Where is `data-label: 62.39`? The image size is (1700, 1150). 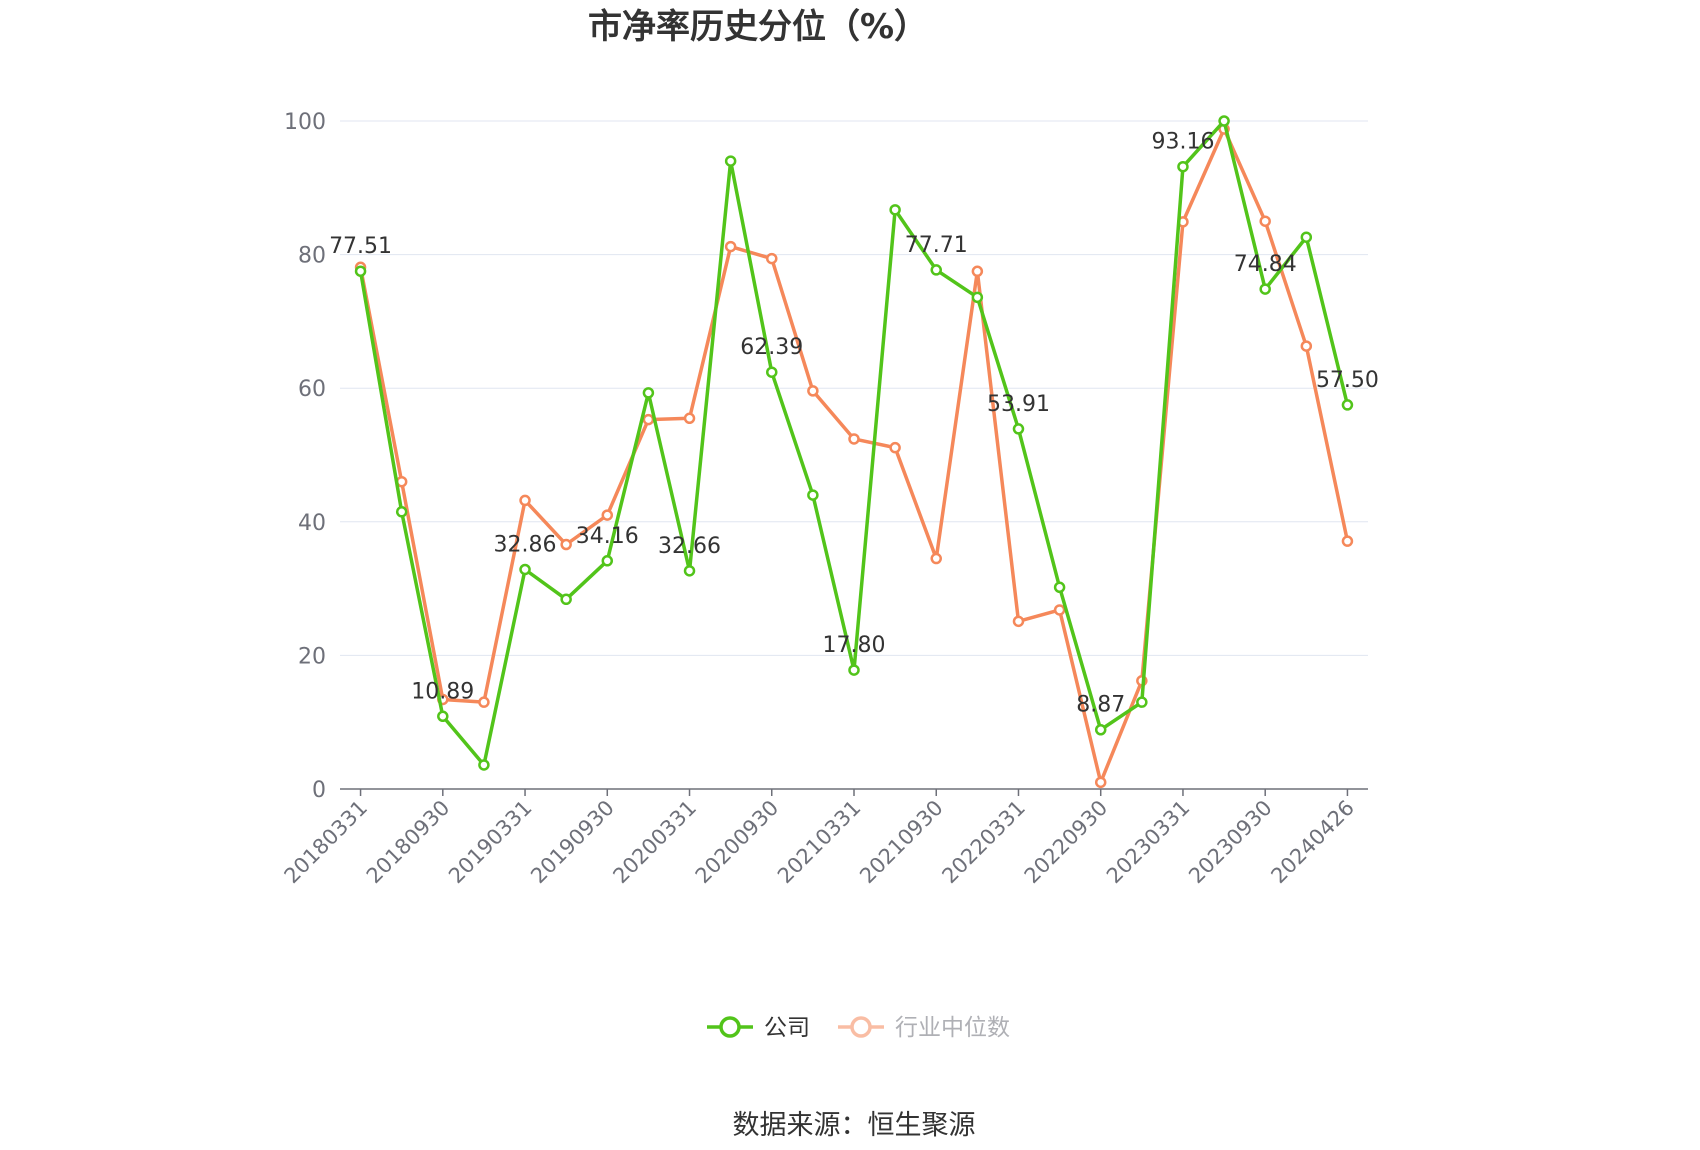 data-label: 62.39 is located at coordinates (771, 347).